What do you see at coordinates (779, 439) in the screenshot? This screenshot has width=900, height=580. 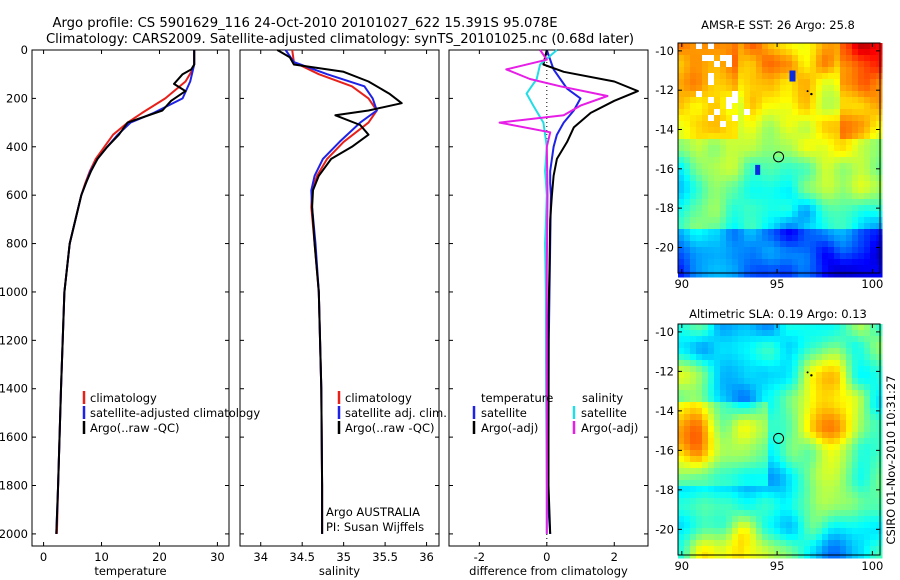 I see `map-frame` at bounding box center [779, 439].